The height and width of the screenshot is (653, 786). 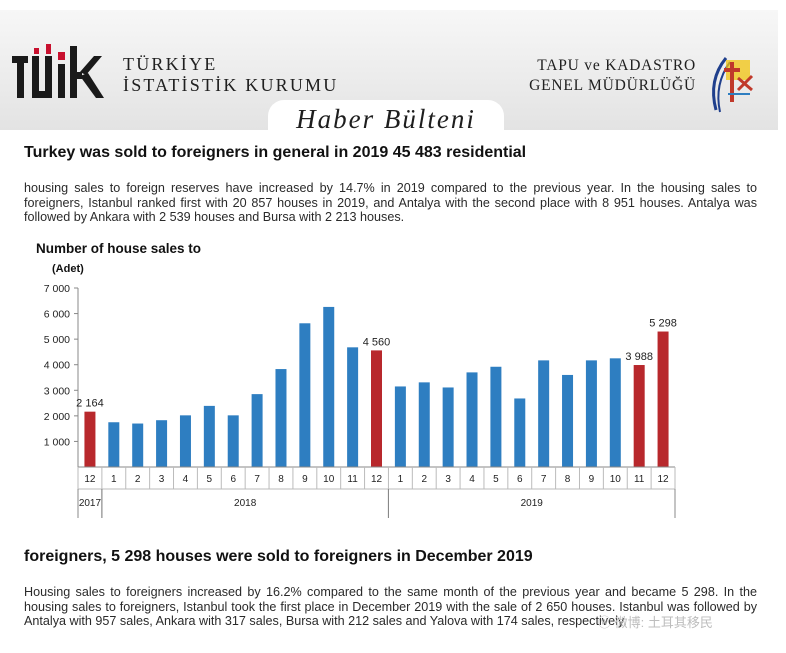 What do you see at coordinates (68, 269) in the screenshot?
I see `chart-unit-label: (Adet)` at bounding box center [68, 269].